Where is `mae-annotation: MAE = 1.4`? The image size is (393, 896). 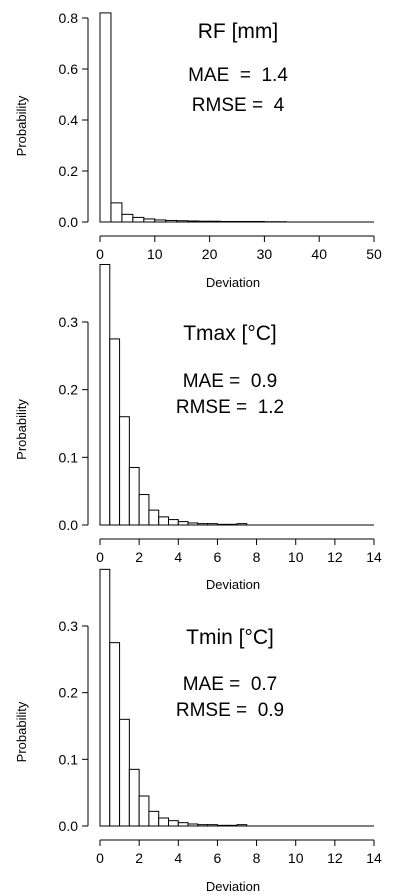
mae-annotation: MAE = 1.4 is located at coordinates (238, 75).